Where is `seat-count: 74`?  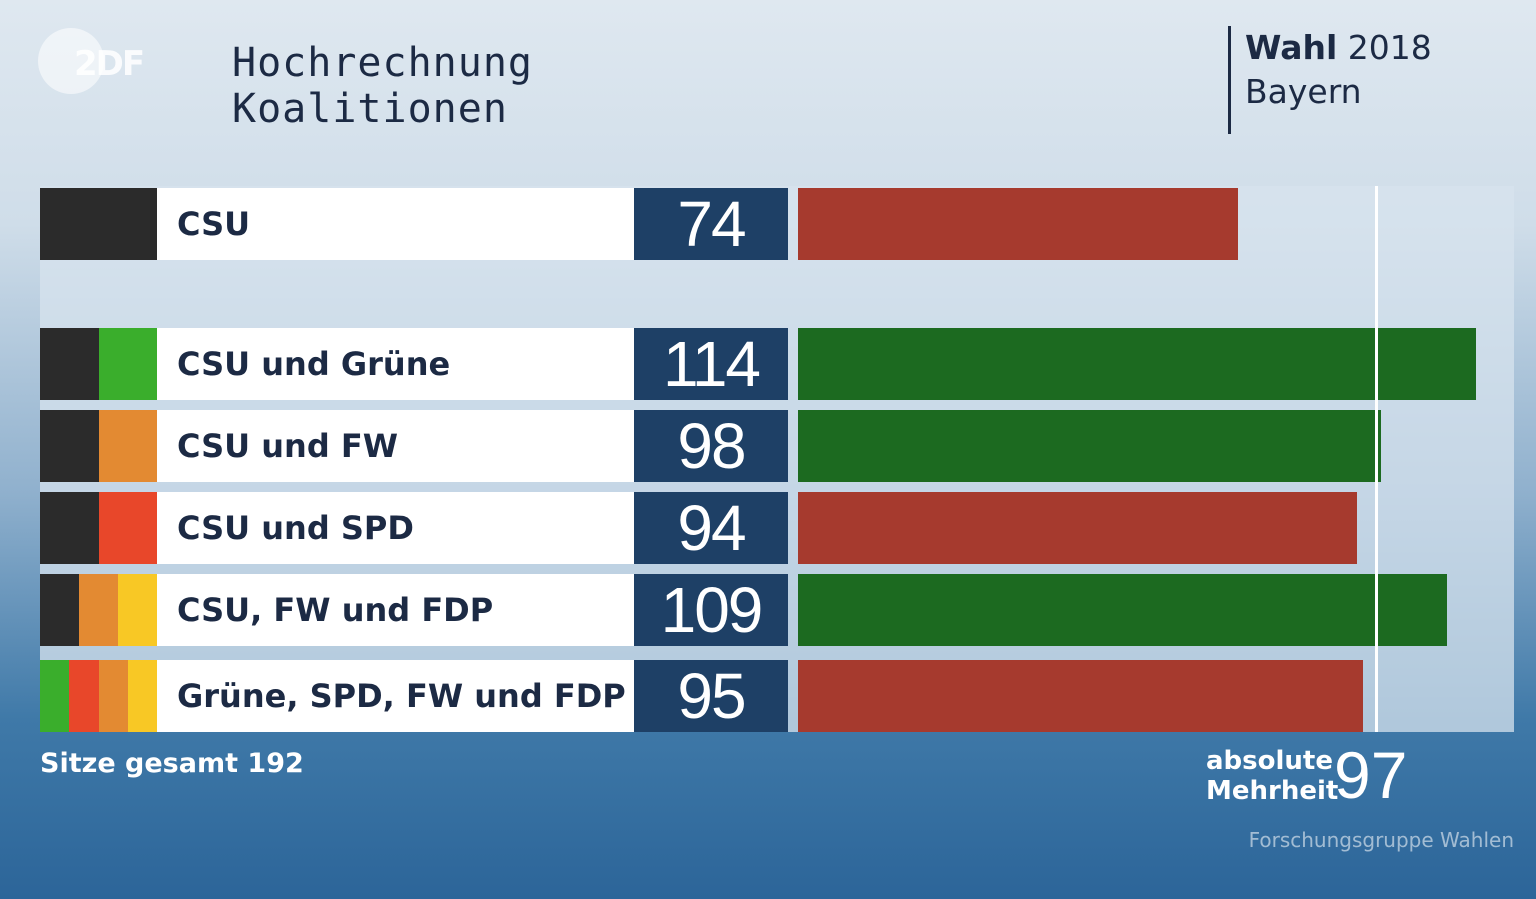
seat-count: 74 is located at coordinates (711, 224).